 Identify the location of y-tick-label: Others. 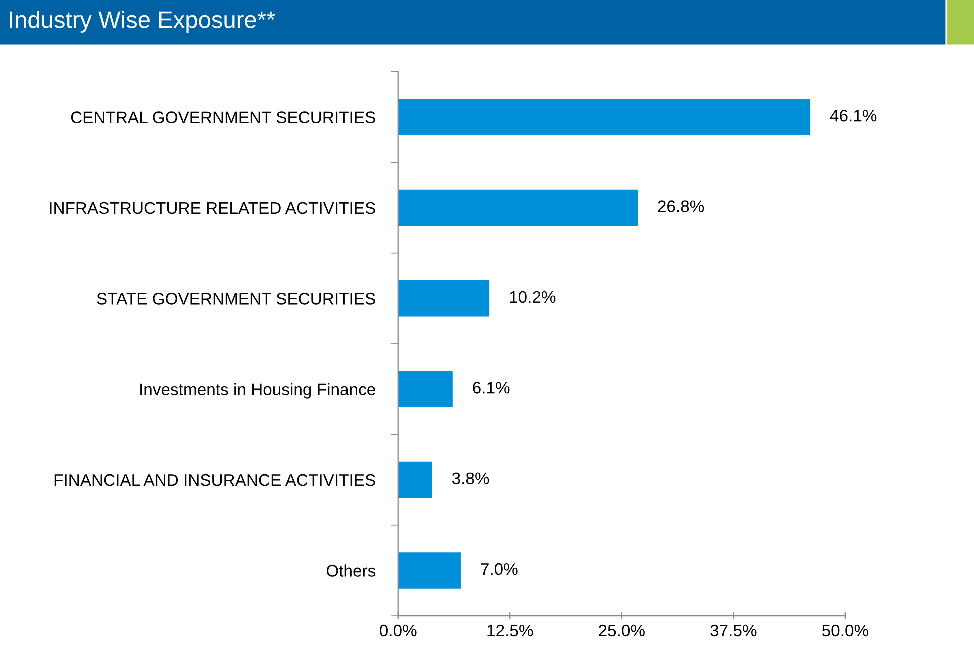
(351, 570).